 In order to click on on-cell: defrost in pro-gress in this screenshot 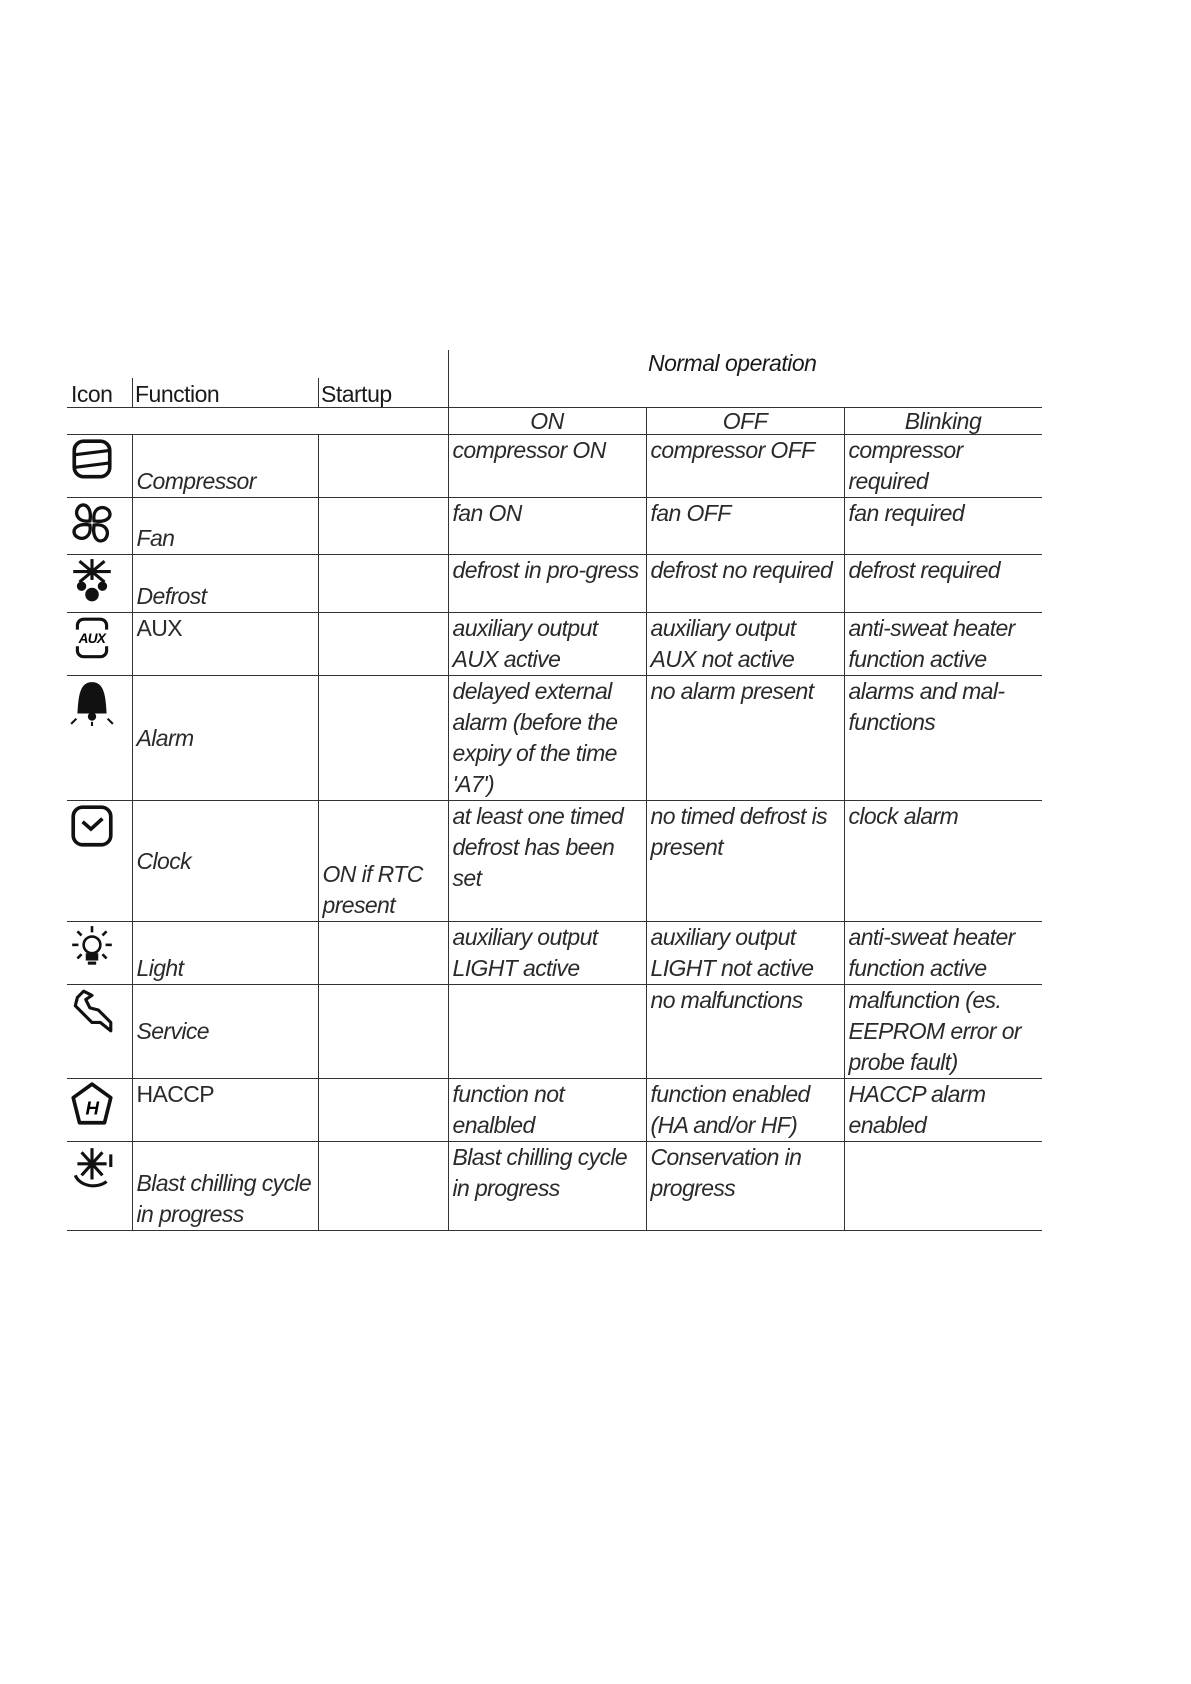, I will do `click(546, 570)`.